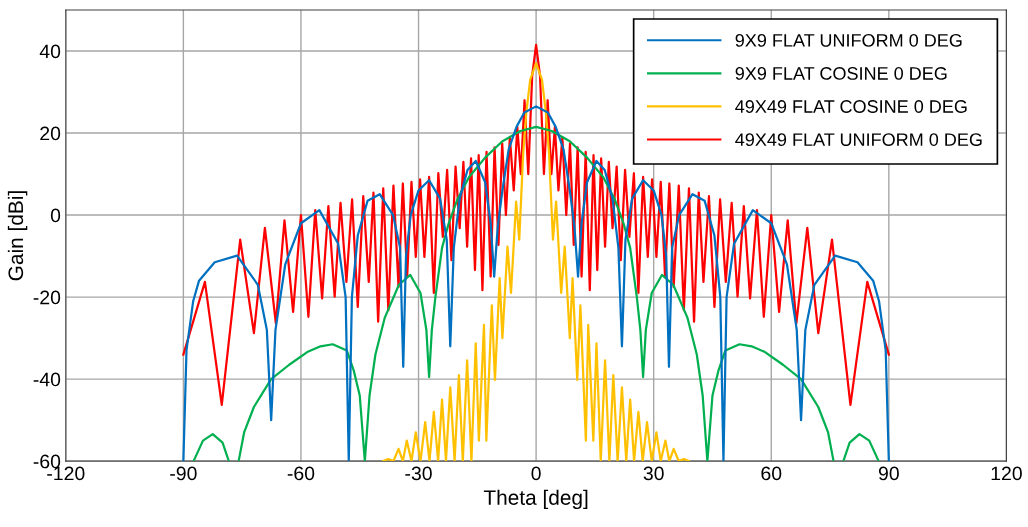 This screenshot has width=1028, height=527. What do you see at coordinates (183, 473) in the screenshot?
I see `x-tick-label: -90` at bounding box center [183, 473].